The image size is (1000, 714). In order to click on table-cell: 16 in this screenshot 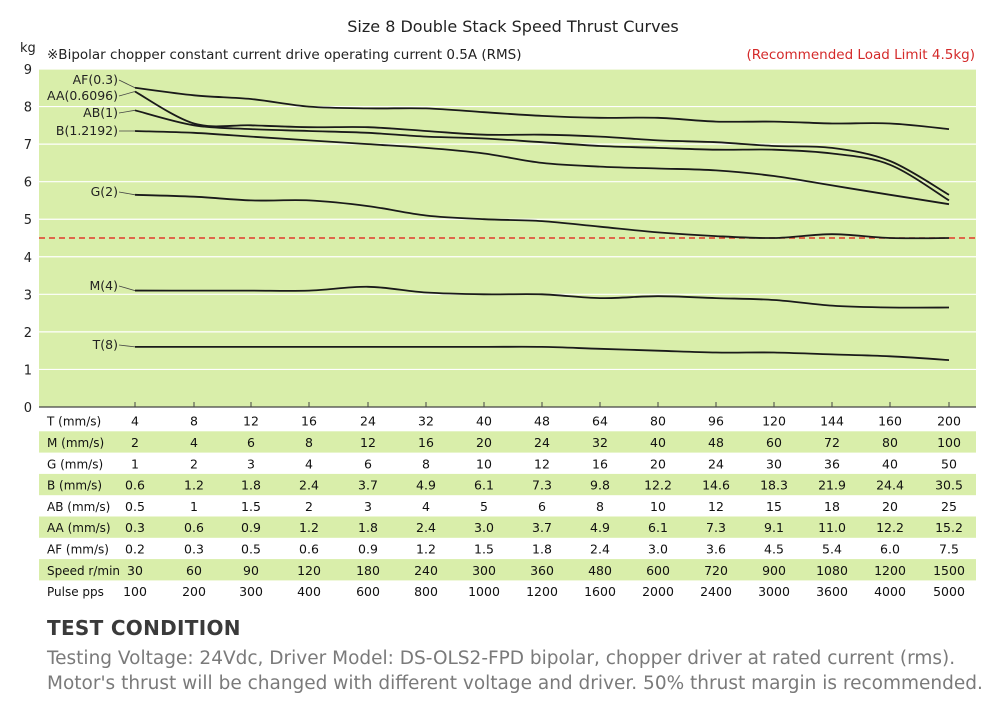, I will do `click(309, 421)`.